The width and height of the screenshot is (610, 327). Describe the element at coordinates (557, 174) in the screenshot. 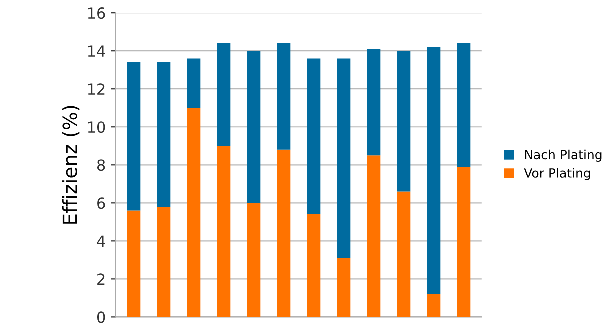

I see `legend-label: Vor Plating` at that location.